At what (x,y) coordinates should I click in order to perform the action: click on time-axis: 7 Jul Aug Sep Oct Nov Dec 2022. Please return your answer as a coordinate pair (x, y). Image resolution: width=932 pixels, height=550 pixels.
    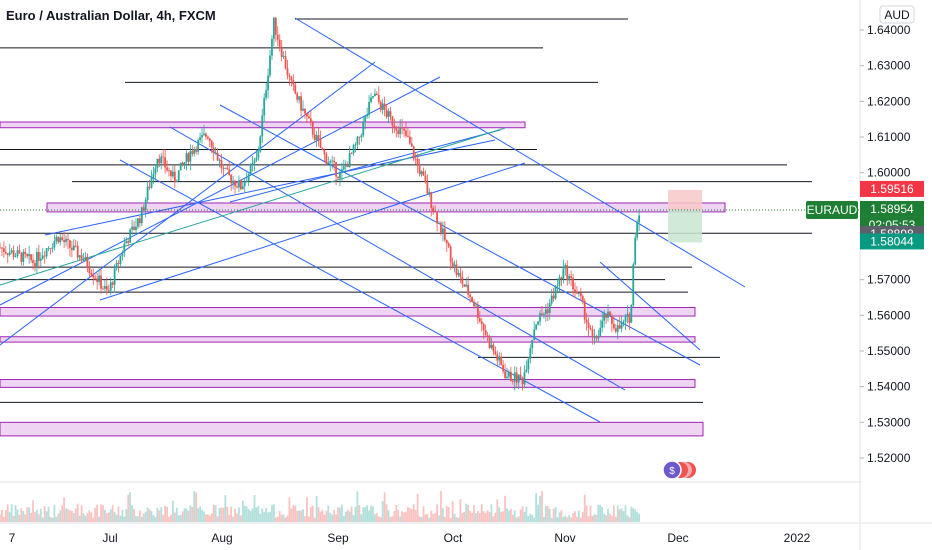
    Looking at the image, I should click on (410, 538).